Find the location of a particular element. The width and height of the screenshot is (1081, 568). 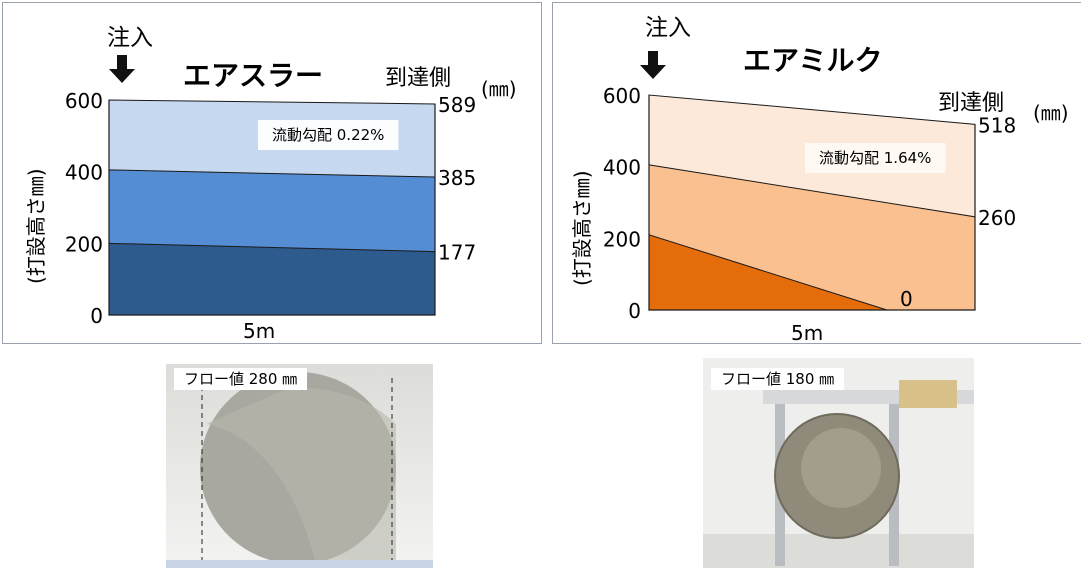

flow-gradient-annotation: 流動勾配 0.22% is located at coordinates (328, 135).